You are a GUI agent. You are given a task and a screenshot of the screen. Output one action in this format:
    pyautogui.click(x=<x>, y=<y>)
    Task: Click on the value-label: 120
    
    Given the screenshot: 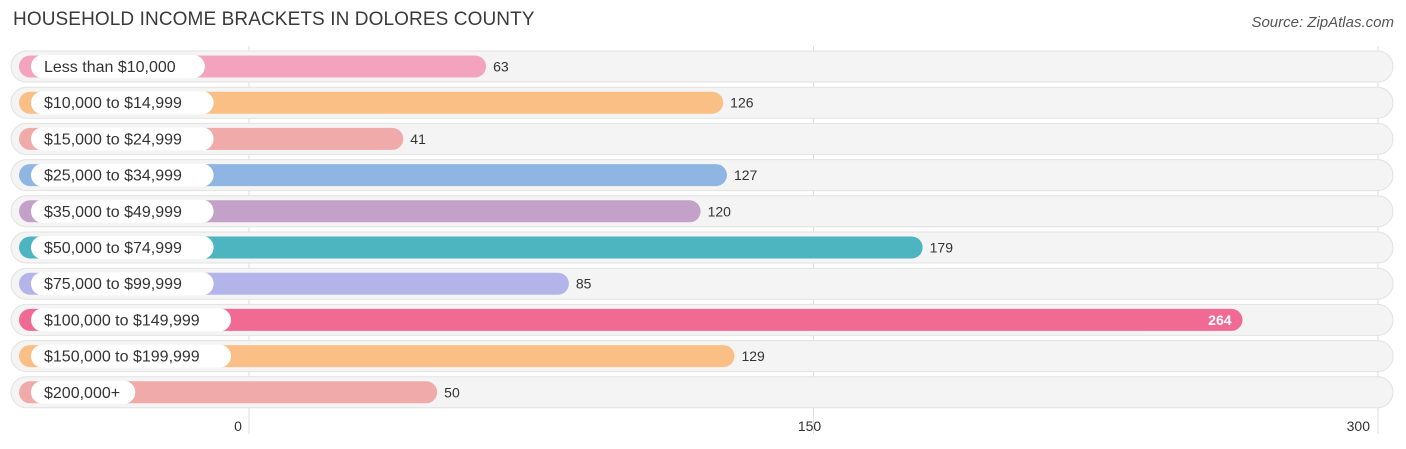 What is the action you would take?
    pyautogui.click(x=720, y=211)
    